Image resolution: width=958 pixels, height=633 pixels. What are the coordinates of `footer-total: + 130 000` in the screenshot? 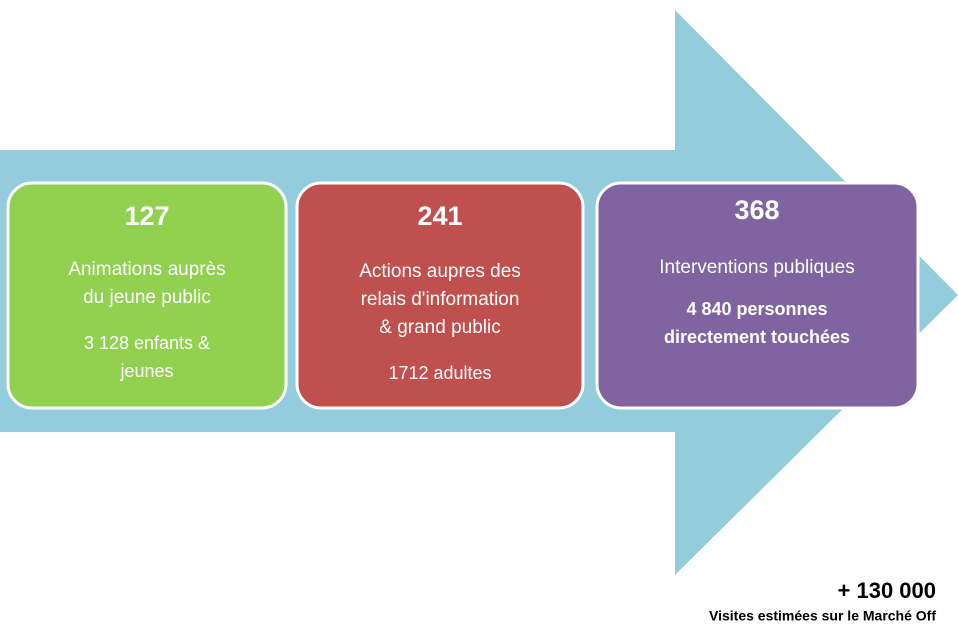 It's located at (887, 590).